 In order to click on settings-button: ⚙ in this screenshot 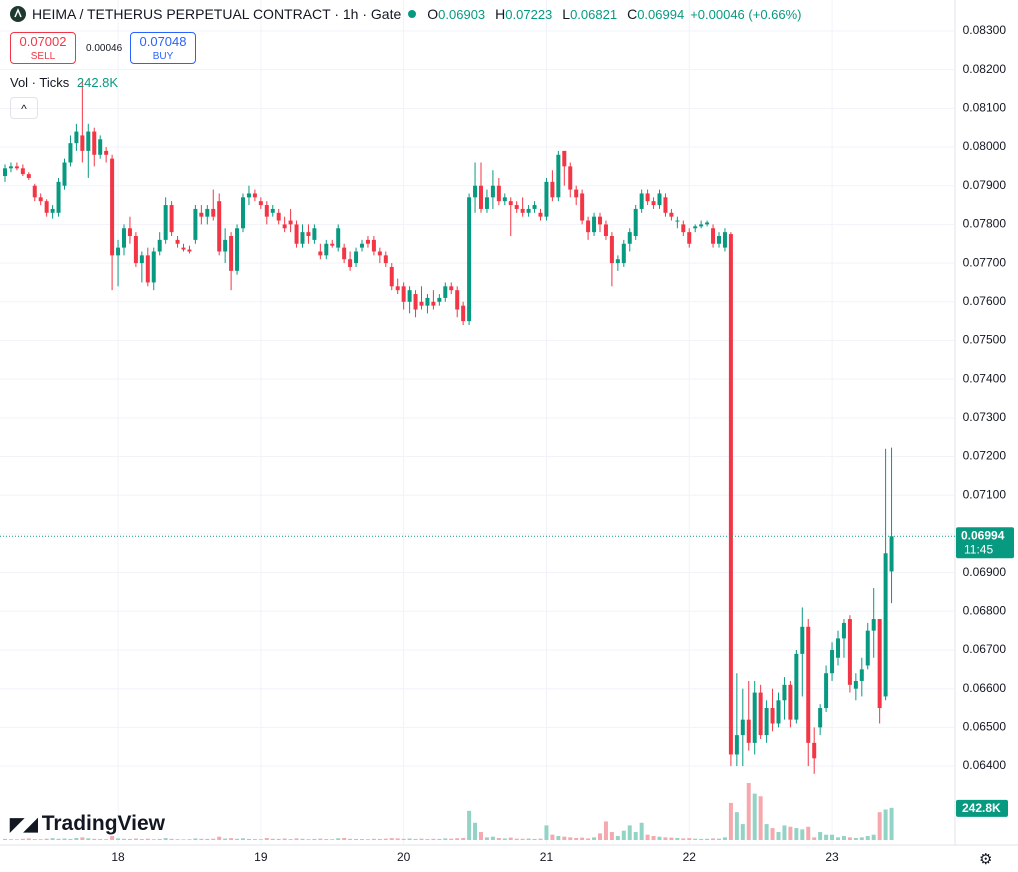, I will do `click(986, 859)`.